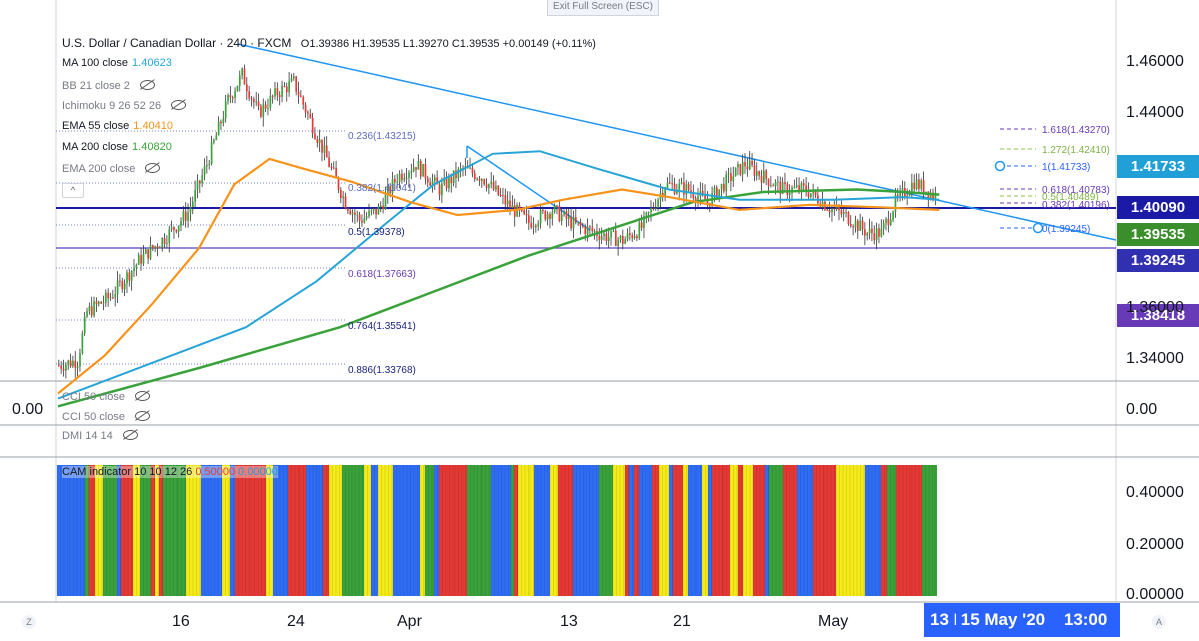  Describe the element at coordinates (106, 416) in the screenshot. I see `cci-legend-2: CCI 50 close` at that location.